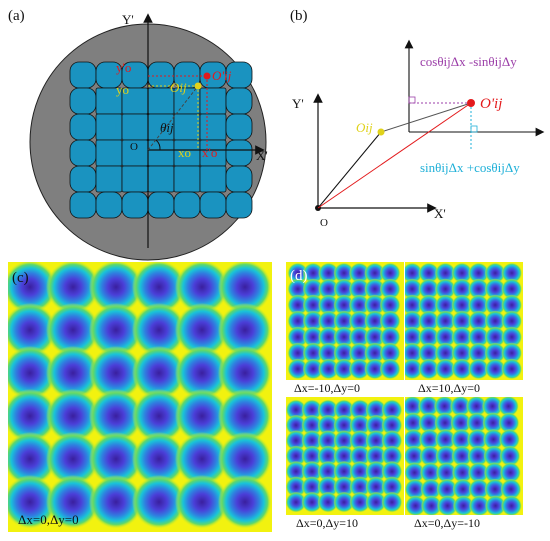  What do you see at coordinates (184, 152) in the screenshot?
I see `a-xo-label: xo` at bounding box center [184, 152].